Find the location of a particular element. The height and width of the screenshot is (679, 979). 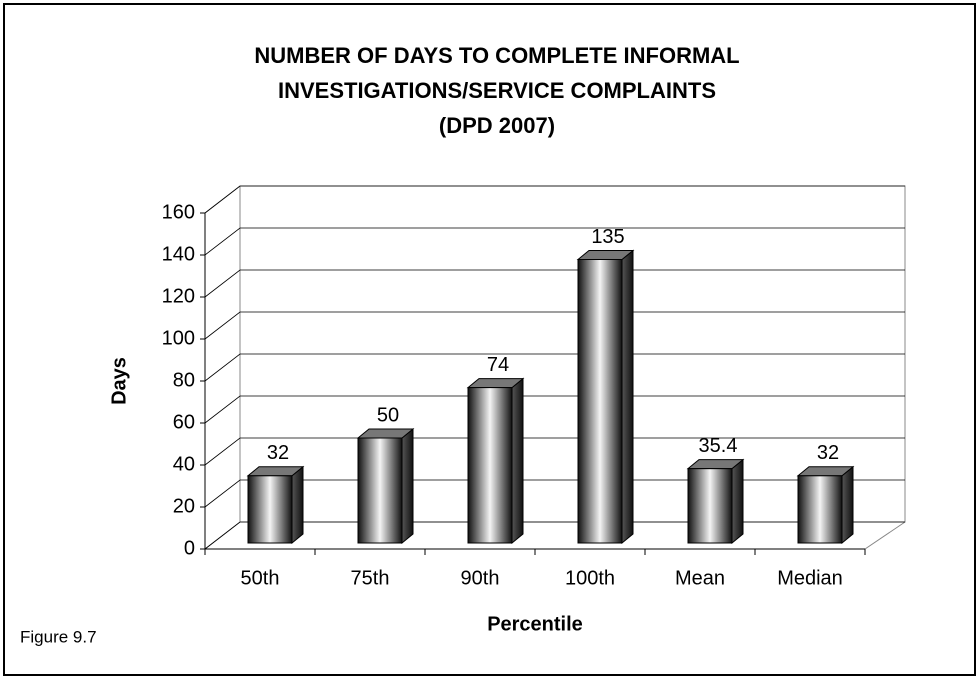

data-label: 135 is located at coordinates (607, 237).